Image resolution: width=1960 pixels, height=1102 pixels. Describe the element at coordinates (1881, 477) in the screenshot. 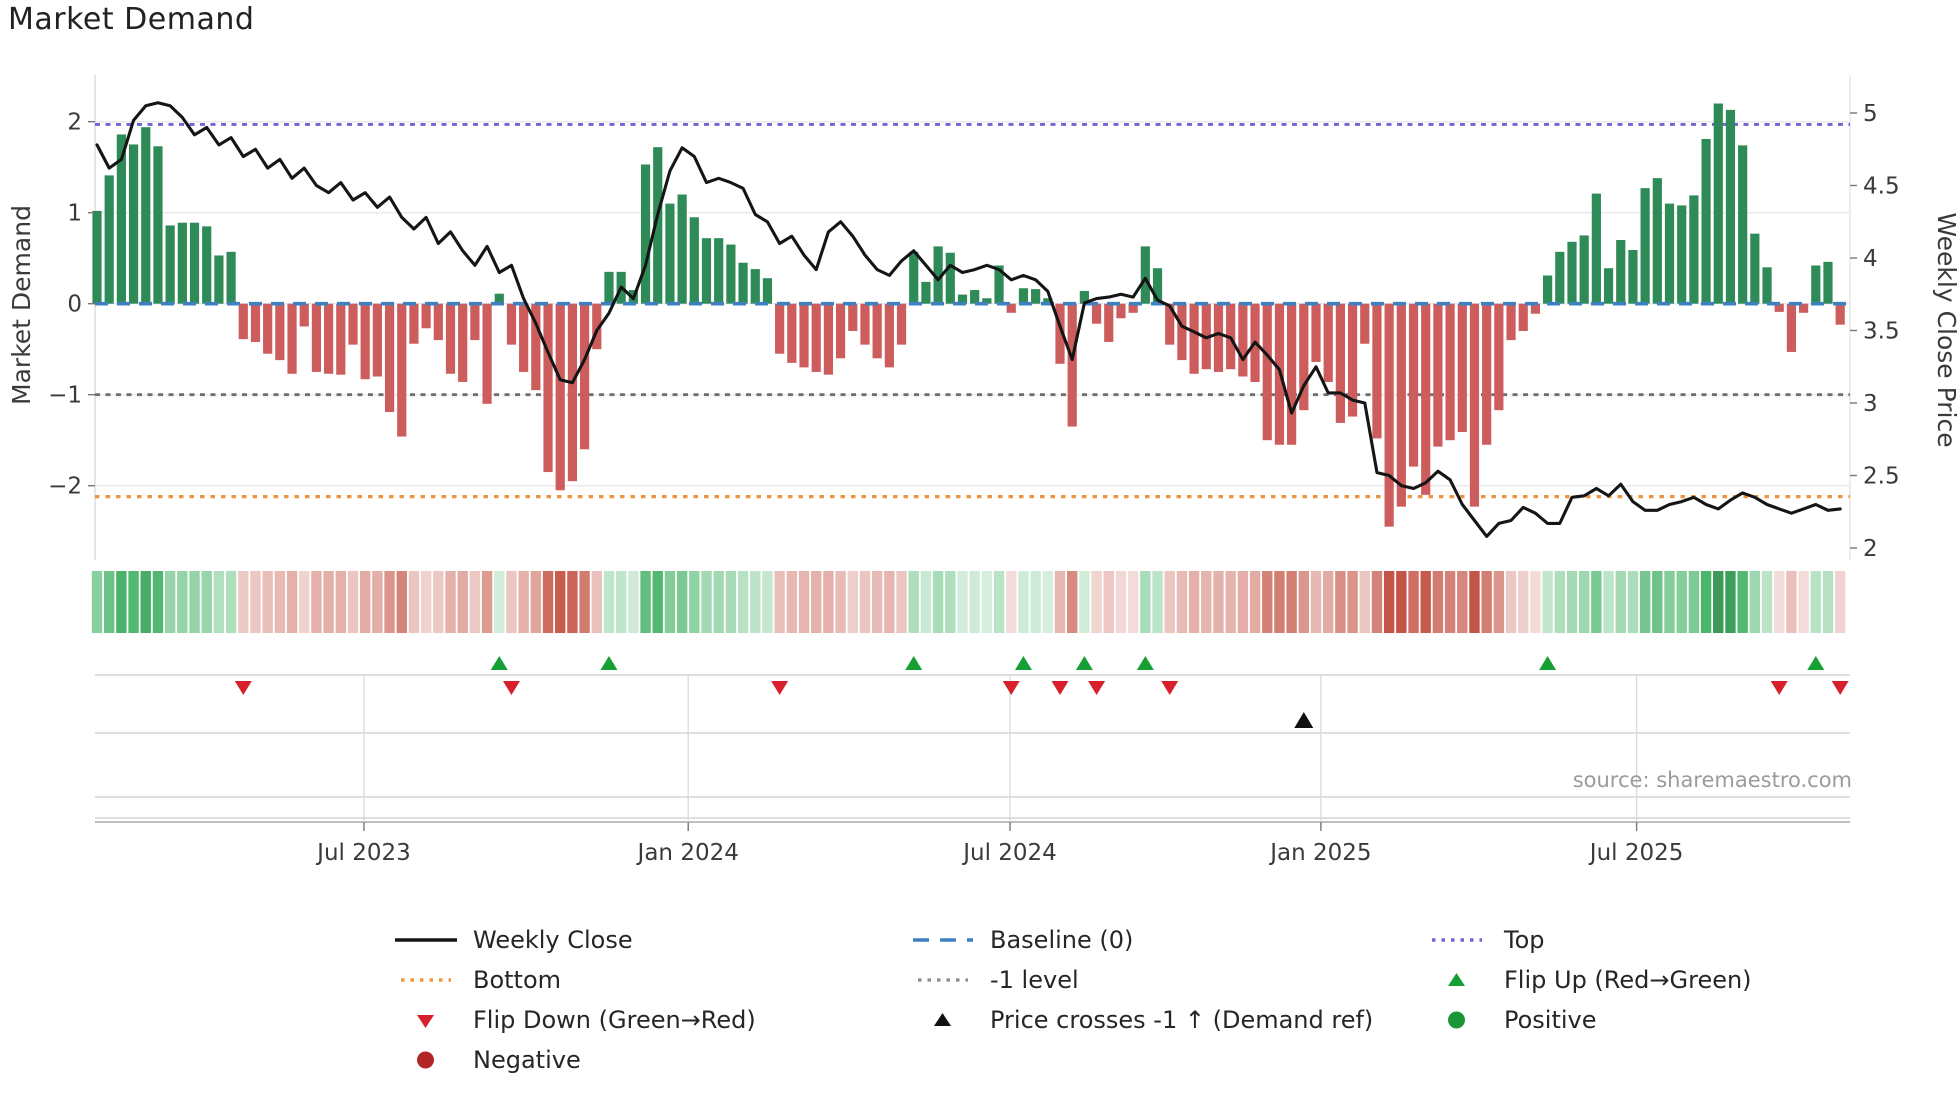

I see `right-tick-label: 2.5` at that location.